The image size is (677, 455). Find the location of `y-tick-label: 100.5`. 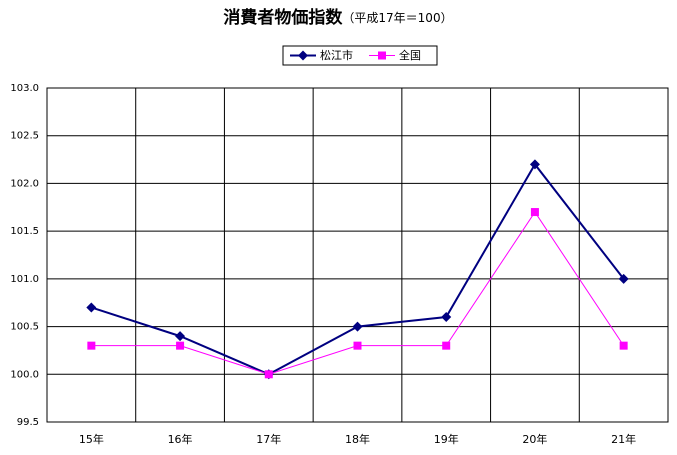

y-tick-label: 100.5 is located at coordinates (24, 327).